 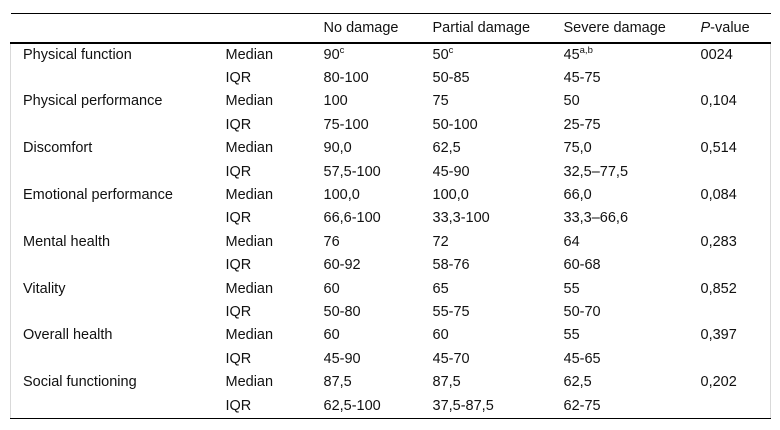 I want to click on table-row-iqr: IQR 57,5-100 45-90 32,5–77,5, so click(x=391, y=172).